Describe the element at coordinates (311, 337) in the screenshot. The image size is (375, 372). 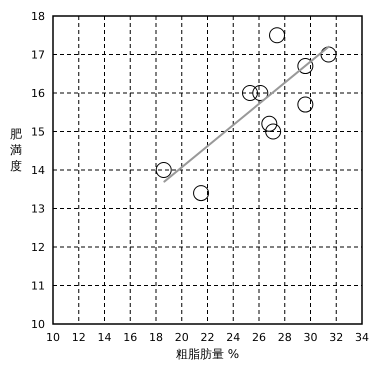
I see `x-tick-label: 30` at that location.